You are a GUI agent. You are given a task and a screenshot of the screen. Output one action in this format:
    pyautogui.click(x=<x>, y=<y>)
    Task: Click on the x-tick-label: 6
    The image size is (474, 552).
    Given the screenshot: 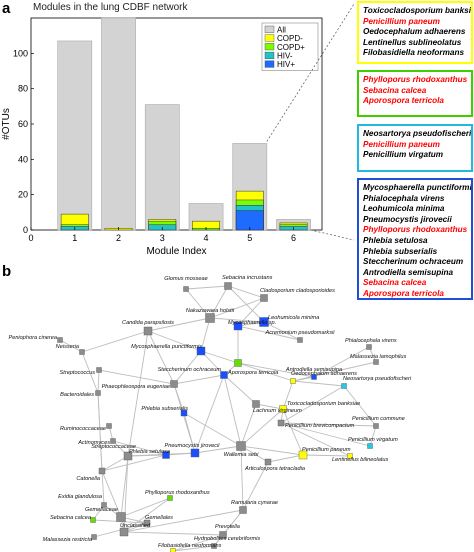 What is the action you would take?
    pyautogui.click(x=293, y=238)
    